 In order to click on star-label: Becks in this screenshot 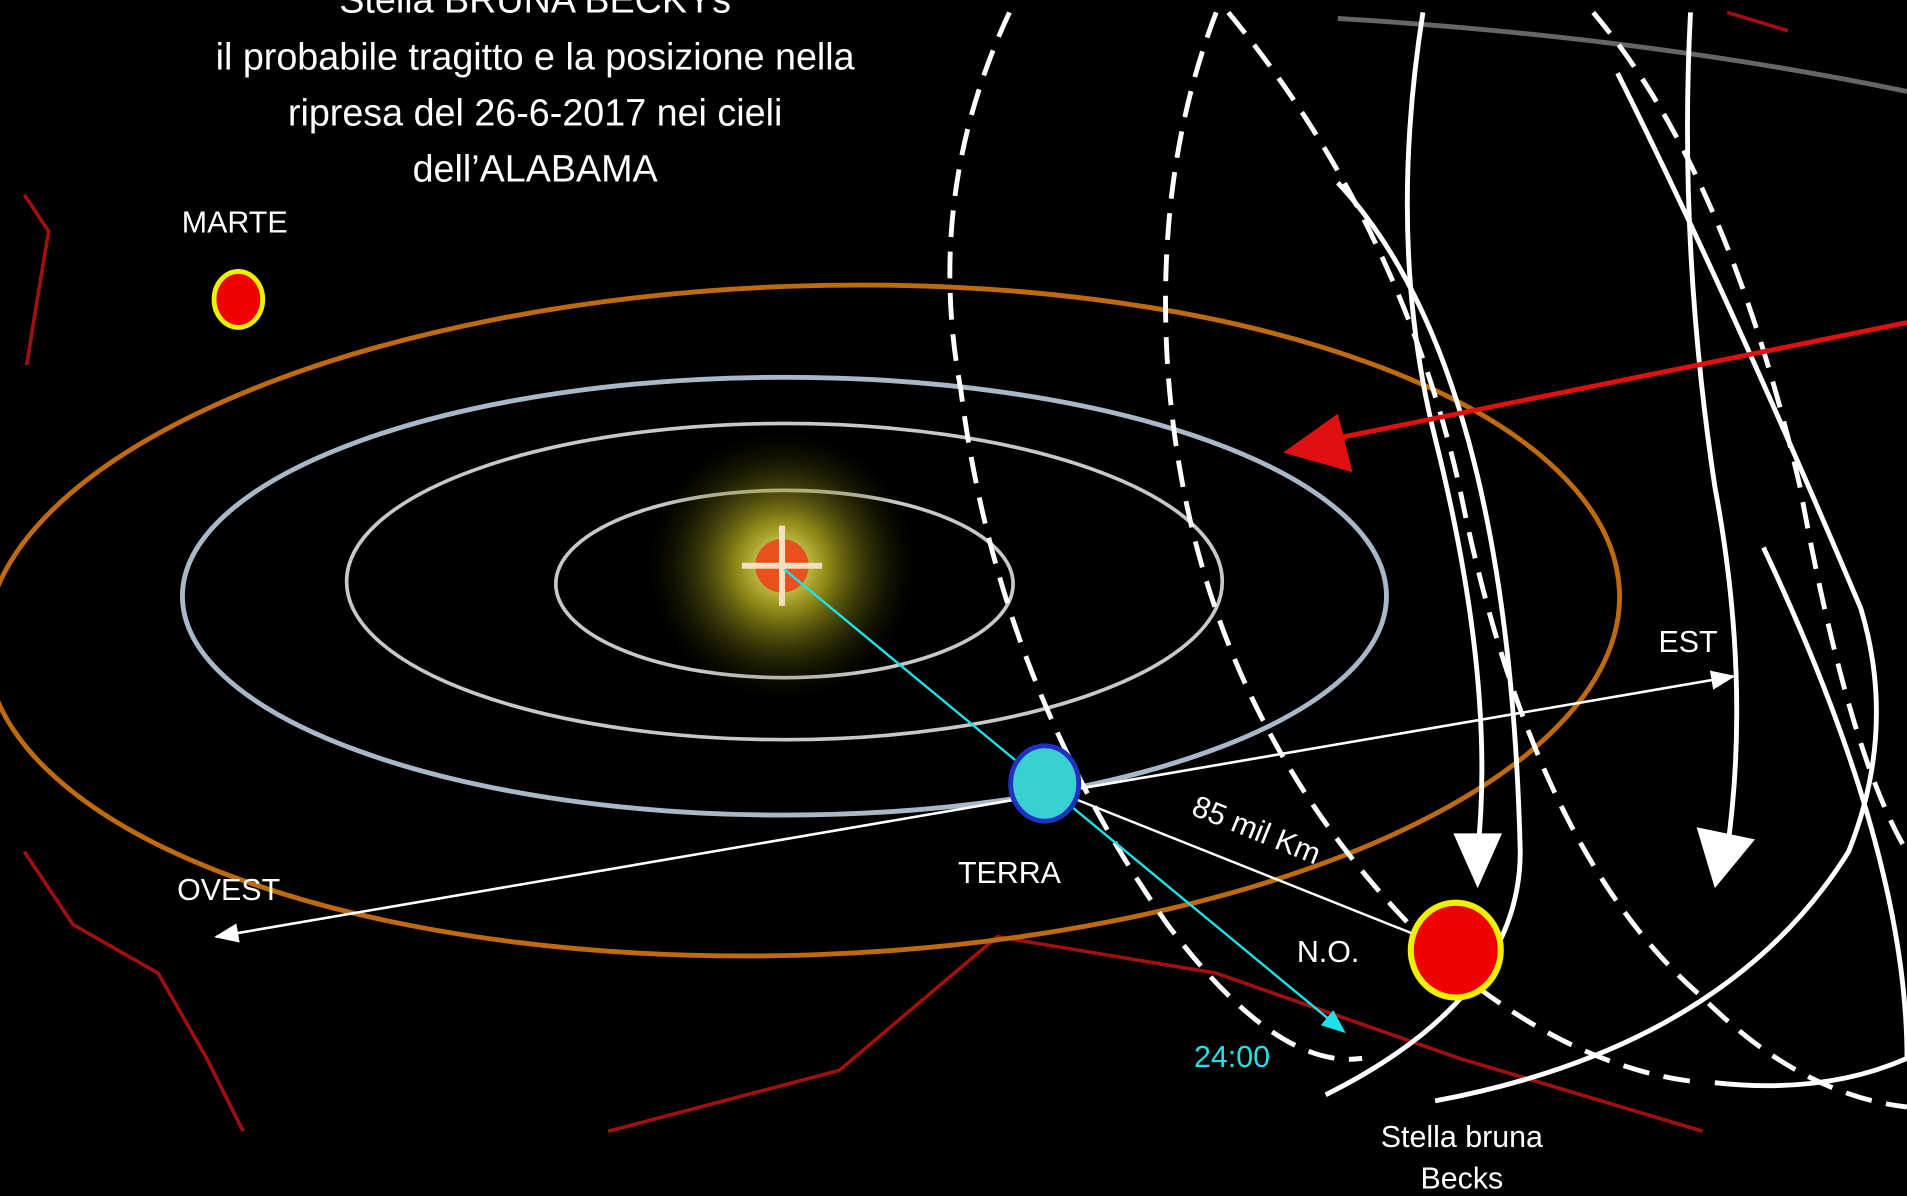, I will do `click(1461, 1178)`.